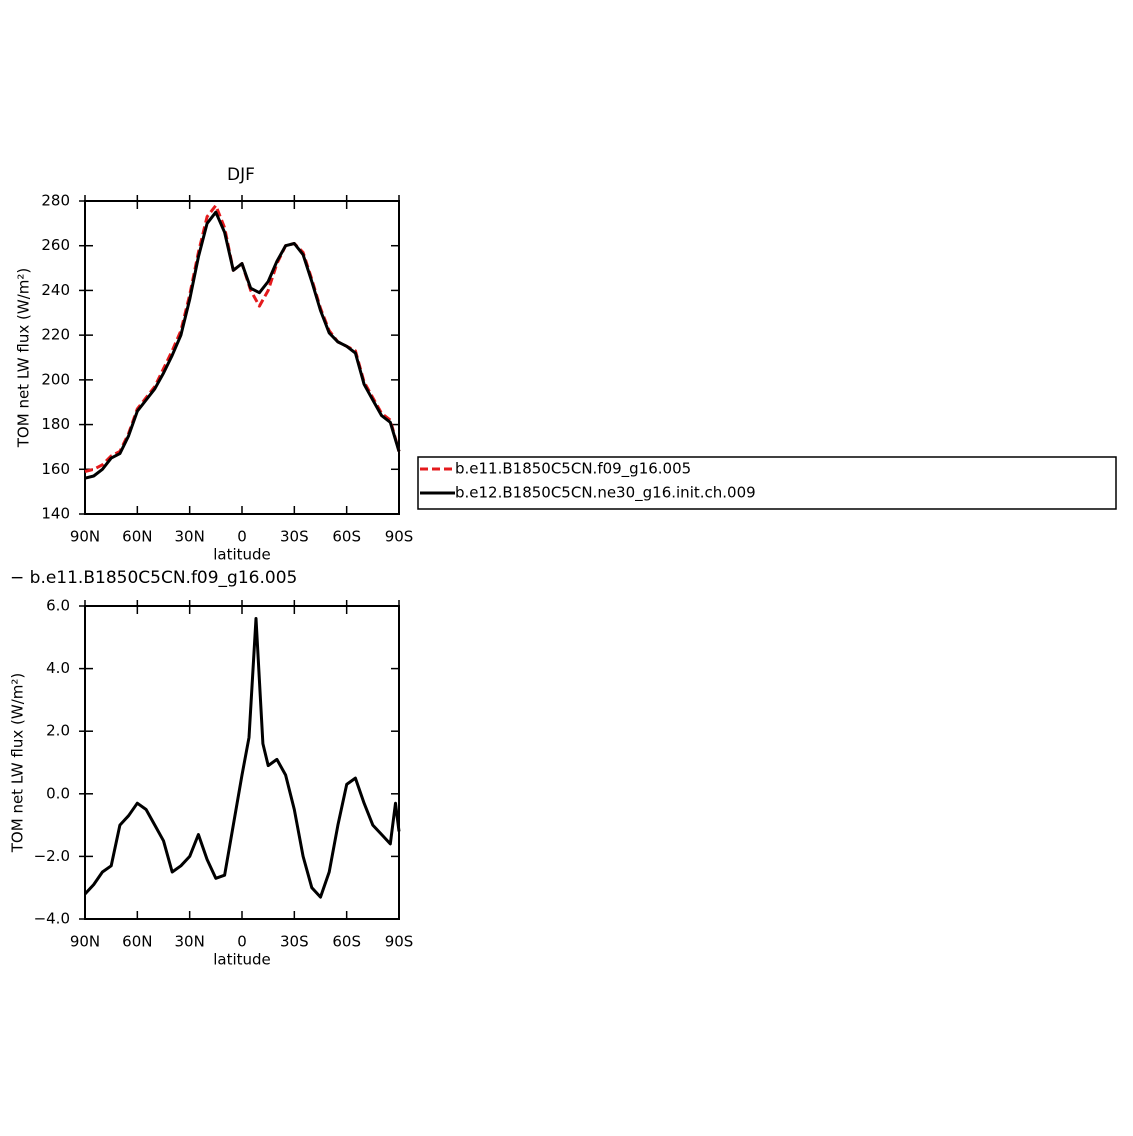 Image resolution: width=1133 pixels, height=1136 pixels. Describe the element at coordinates (55, 379) in the screenshot. I see `y-tick-label: 200` at that location.